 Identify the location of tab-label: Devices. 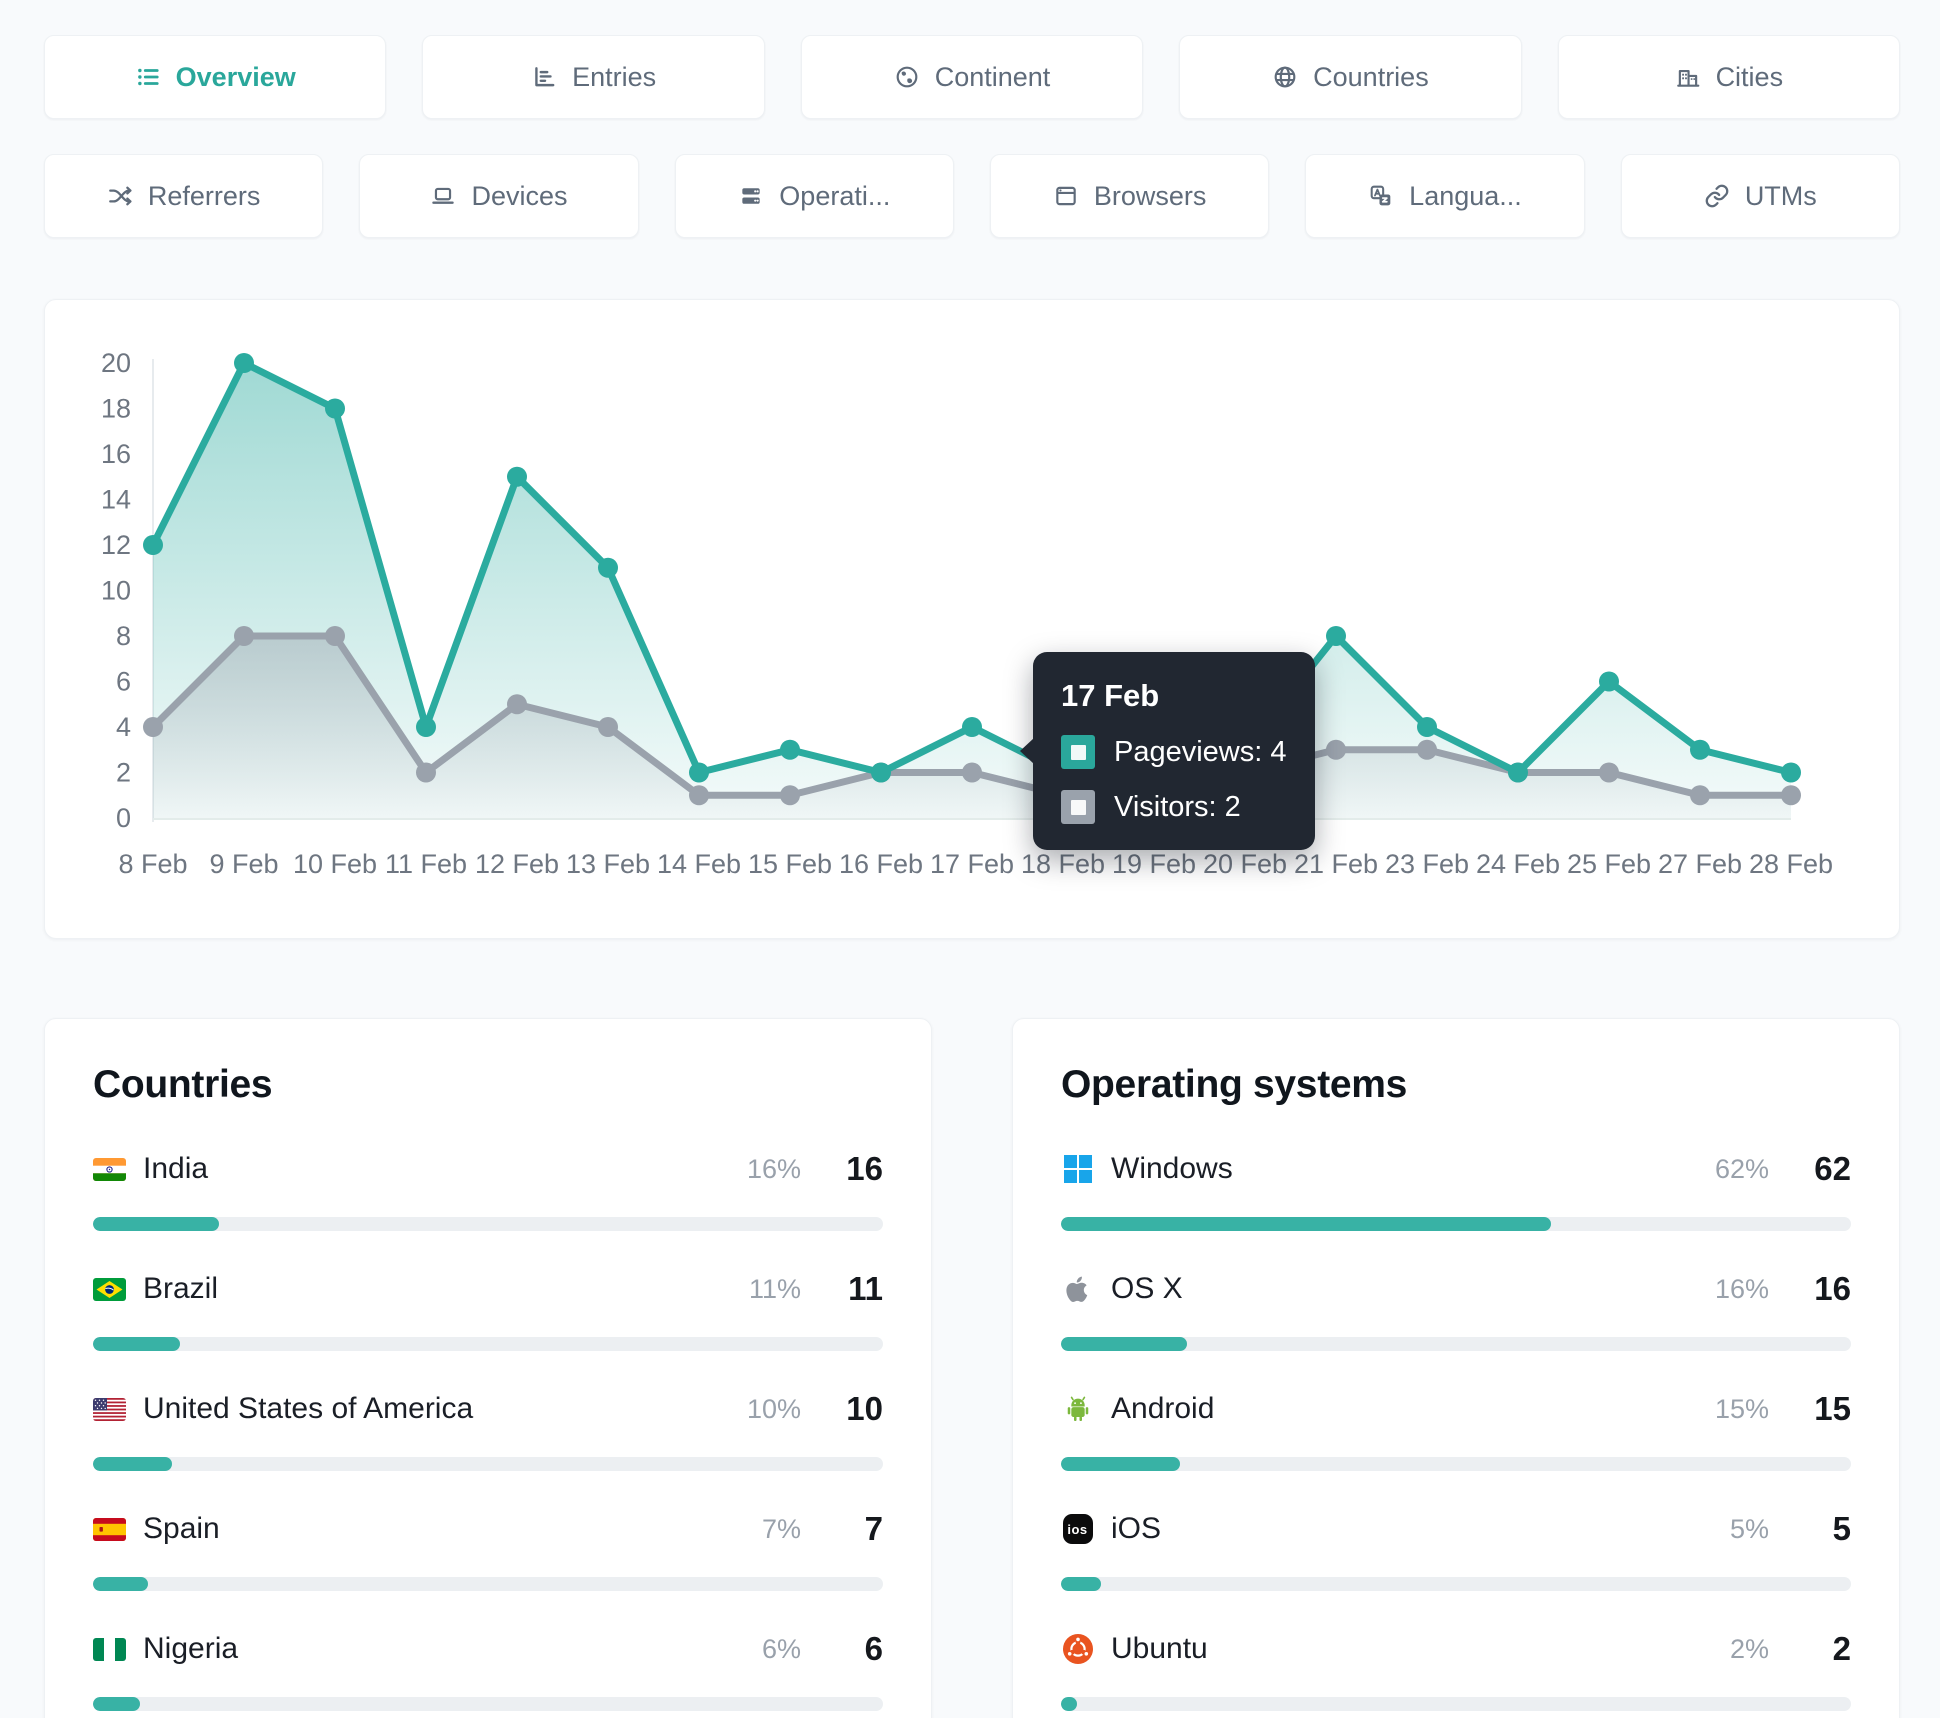
(519, 195).